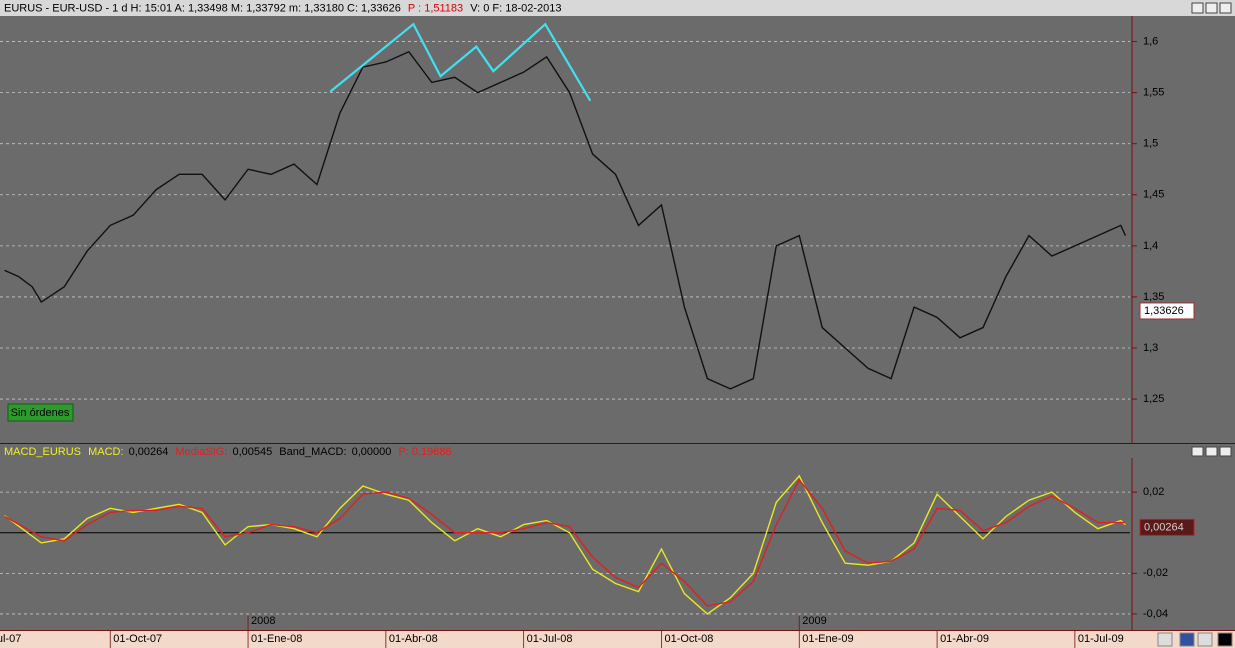 This screenshot has width=1235, height=648. What do you see at coordinates (1187, 639) in the screenshot?
I see `save-button` at bounding box center [1187, 639].